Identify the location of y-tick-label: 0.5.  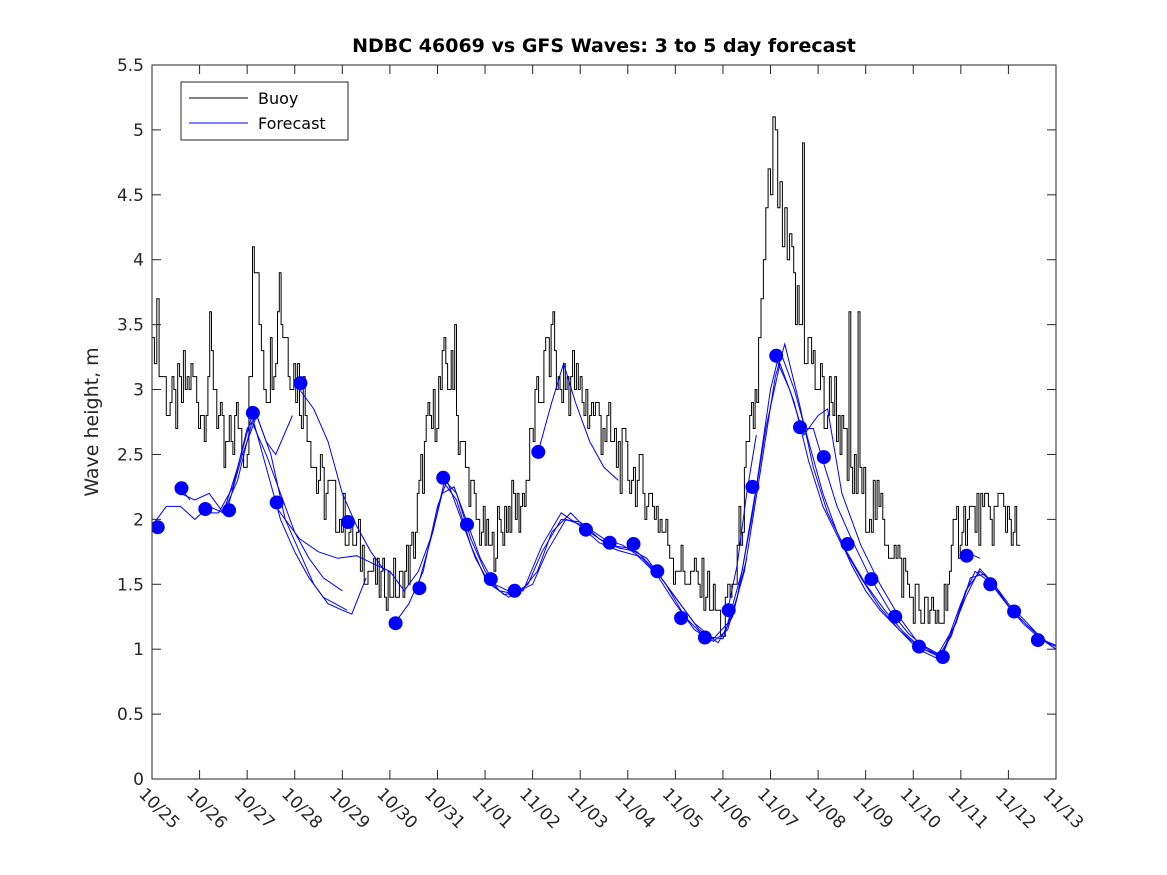
(130, 715).